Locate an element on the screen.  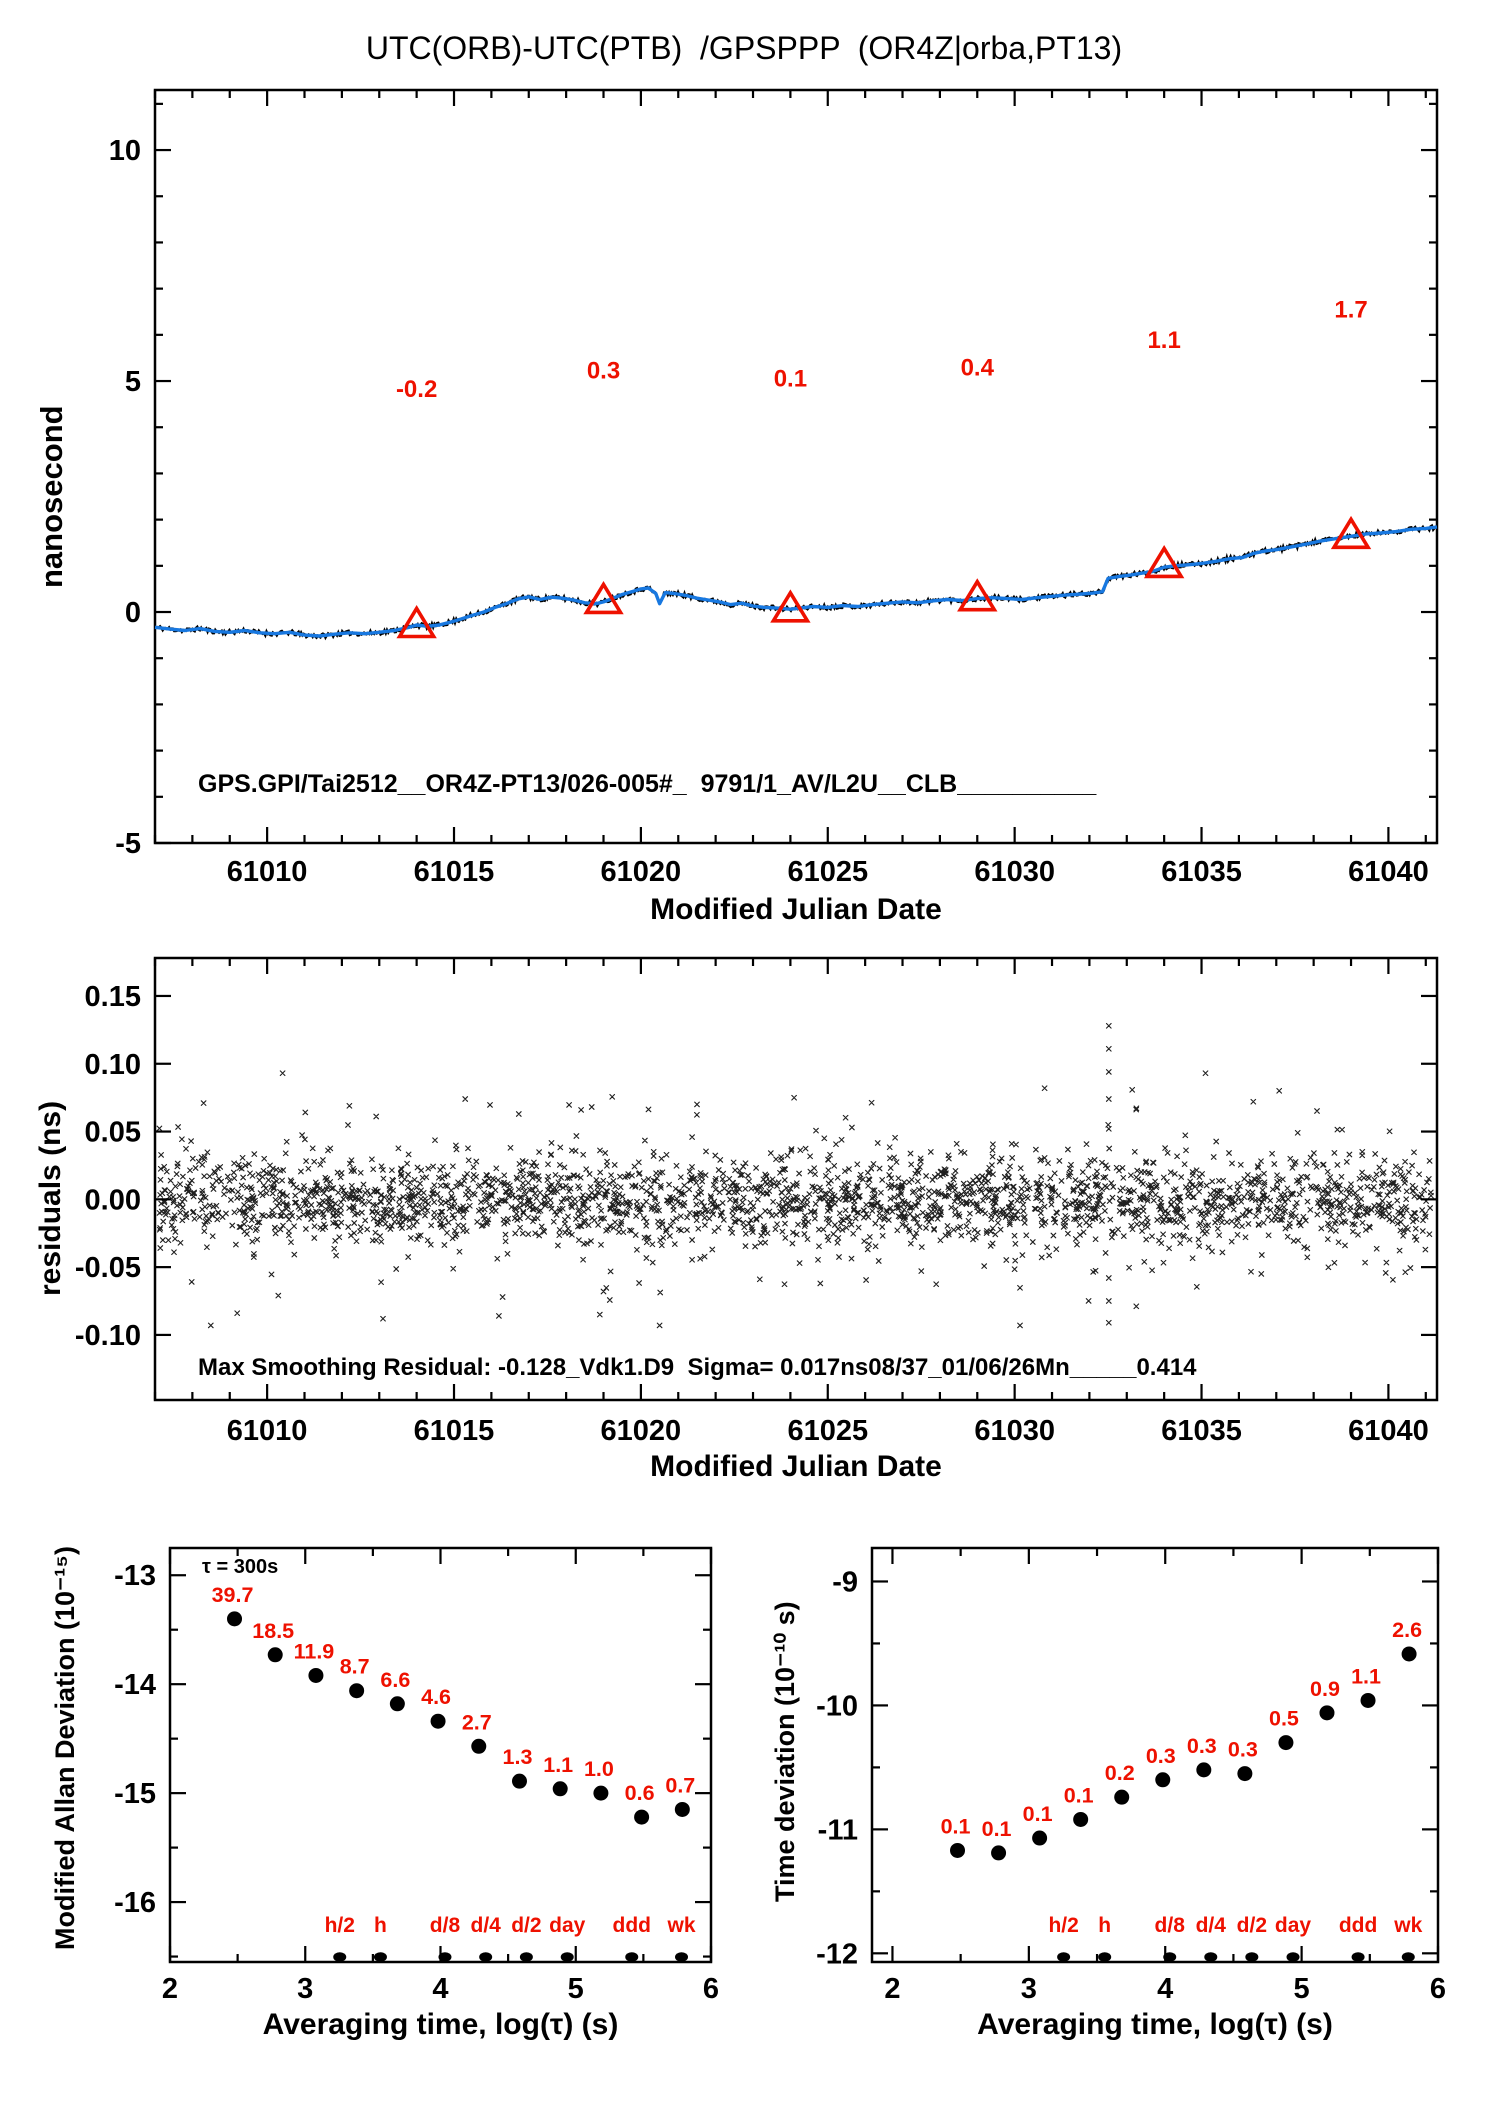
svg-text: -9 is located at coordinates (845, 1582).